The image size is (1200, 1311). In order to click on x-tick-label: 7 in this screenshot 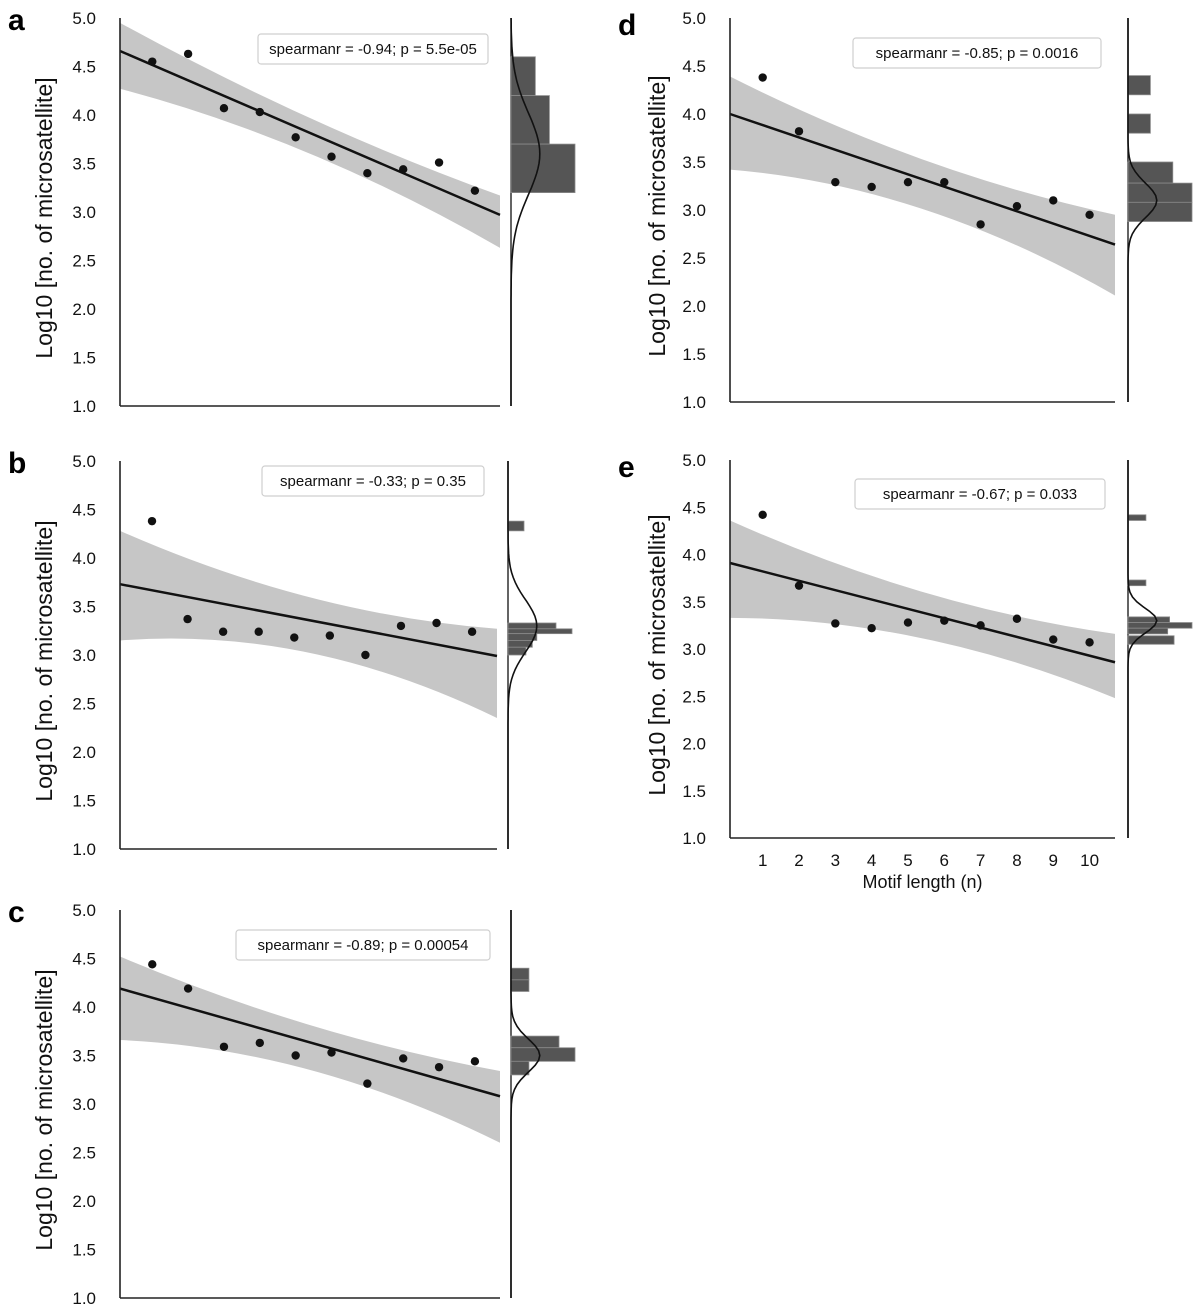, I will do `click(980, 860)`.